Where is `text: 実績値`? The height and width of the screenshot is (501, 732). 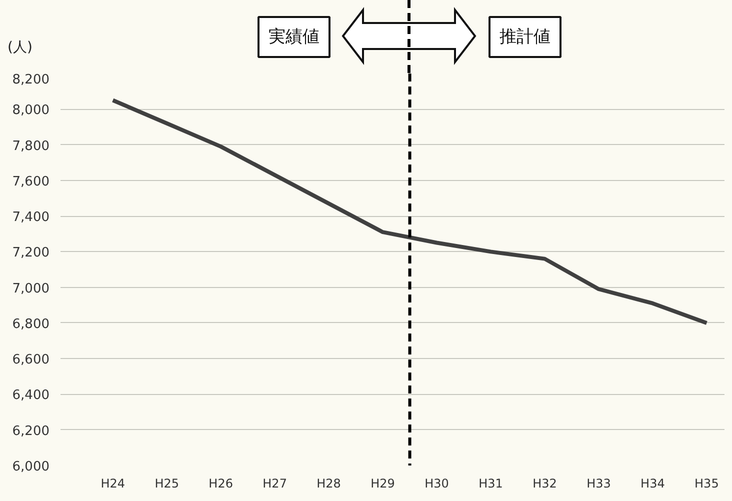
text: 実績値 is located at coordinates (294, 37).